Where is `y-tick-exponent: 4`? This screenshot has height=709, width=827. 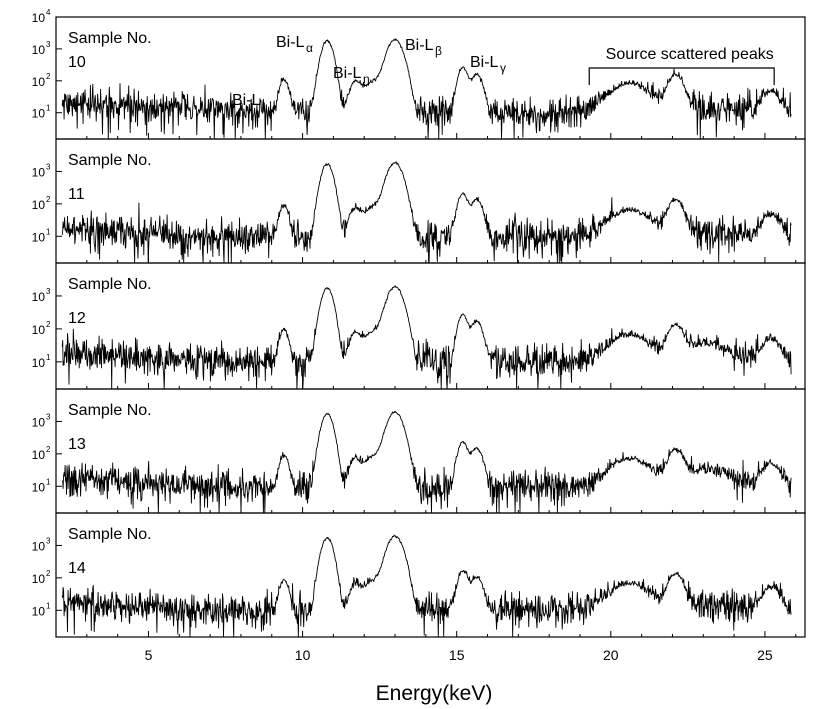 y-tick-exponent: 4 is located at coordinates (48, 12).